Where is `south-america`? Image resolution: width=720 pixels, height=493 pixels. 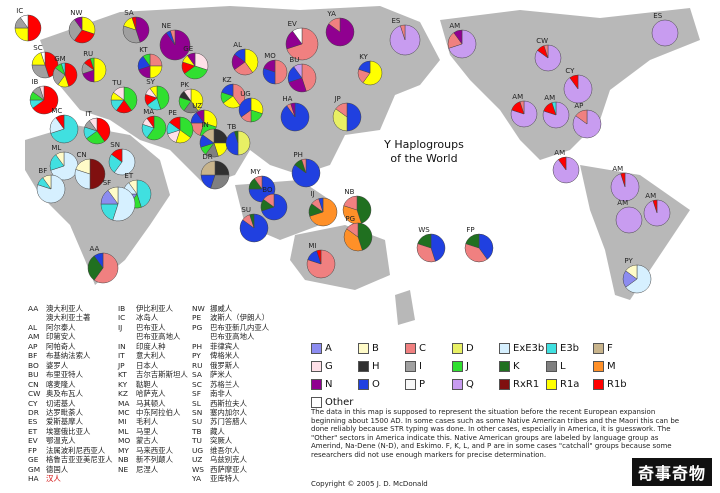 south-america is located at coordinates (635, 232).